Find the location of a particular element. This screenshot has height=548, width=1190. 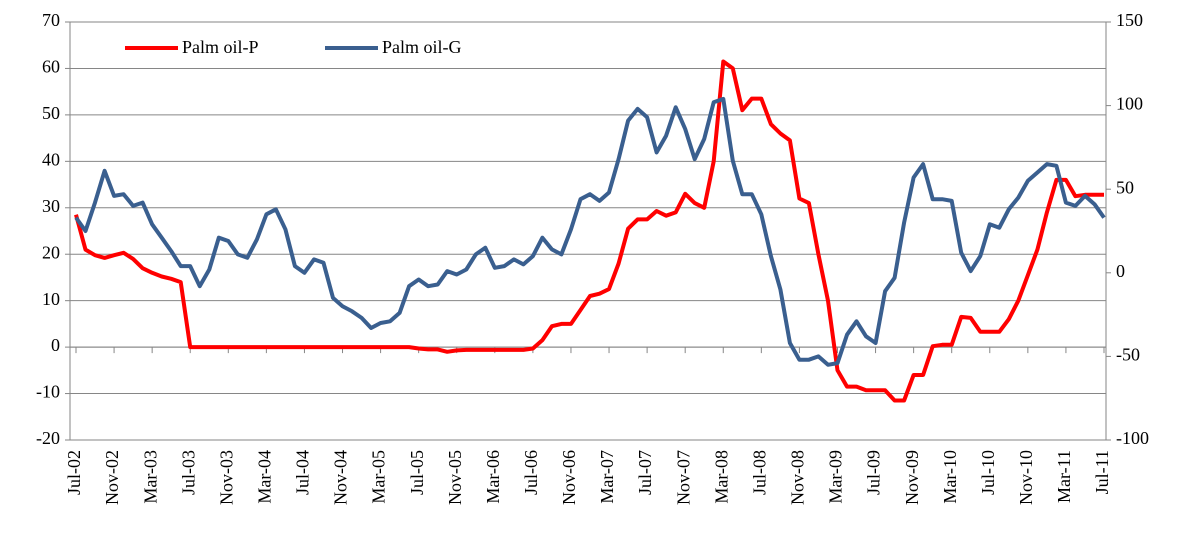

x-tick-label: Nov-08 is located at coordinates (798, 477).